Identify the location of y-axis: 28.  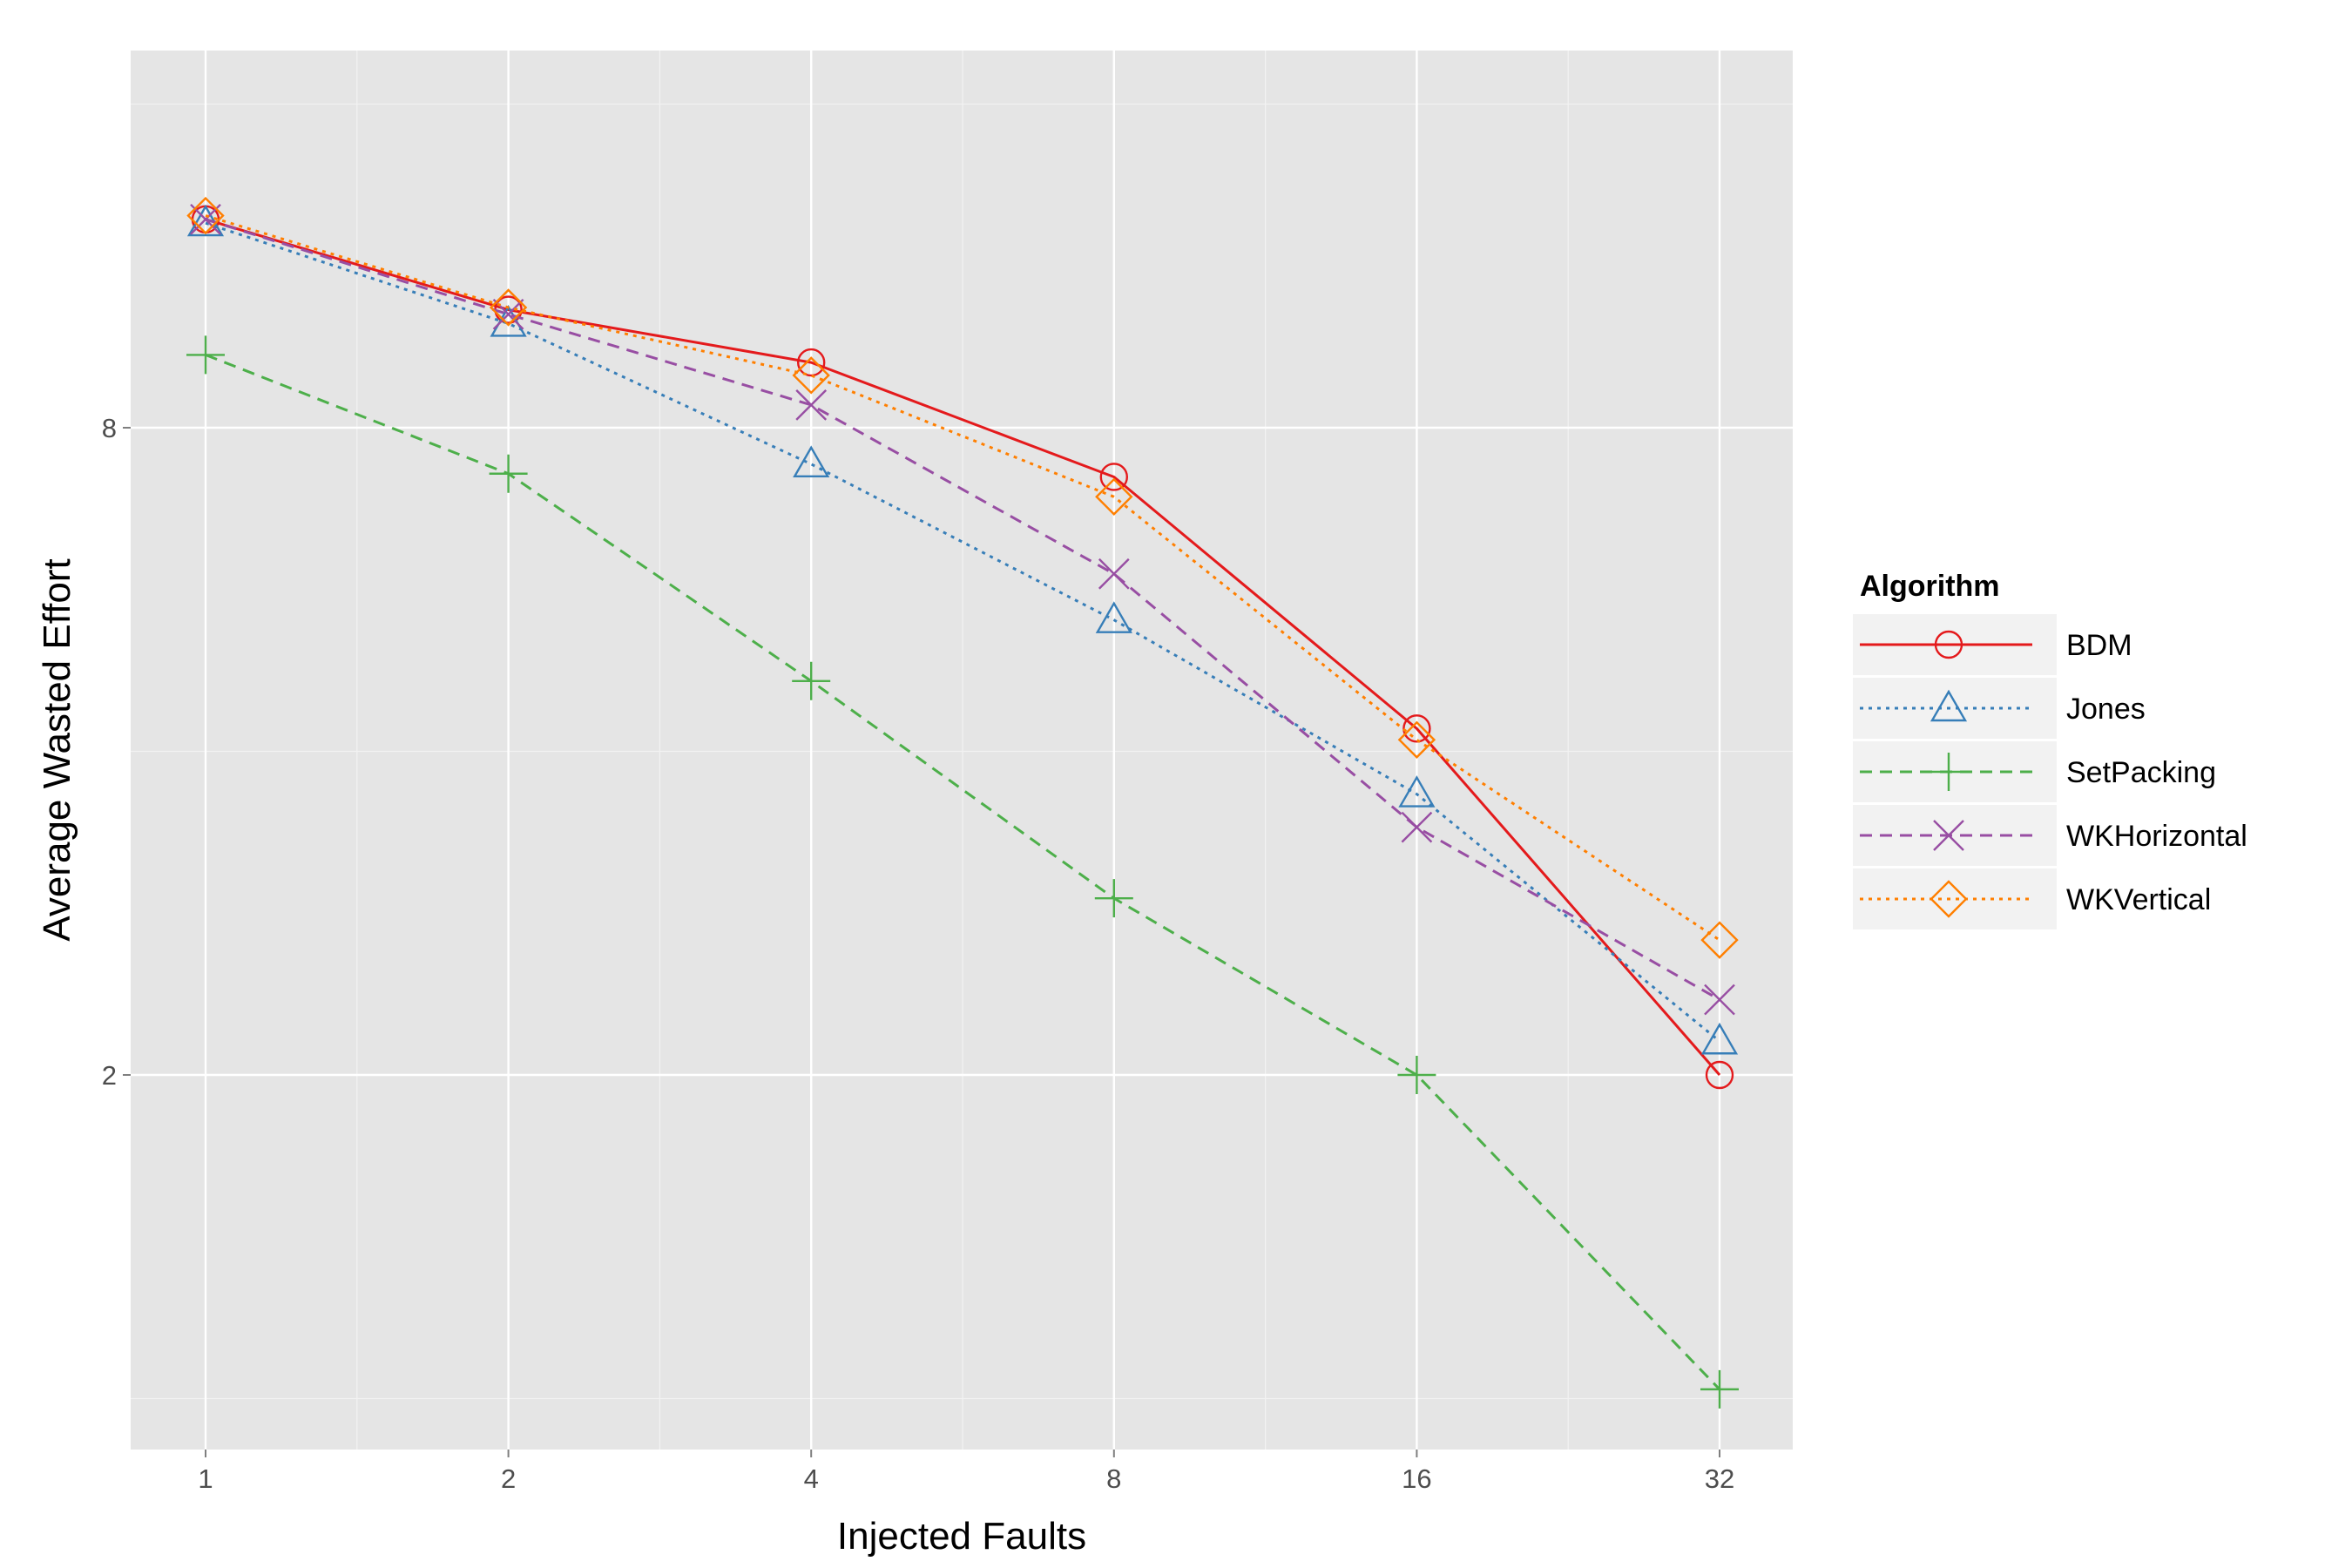
(116, 752).